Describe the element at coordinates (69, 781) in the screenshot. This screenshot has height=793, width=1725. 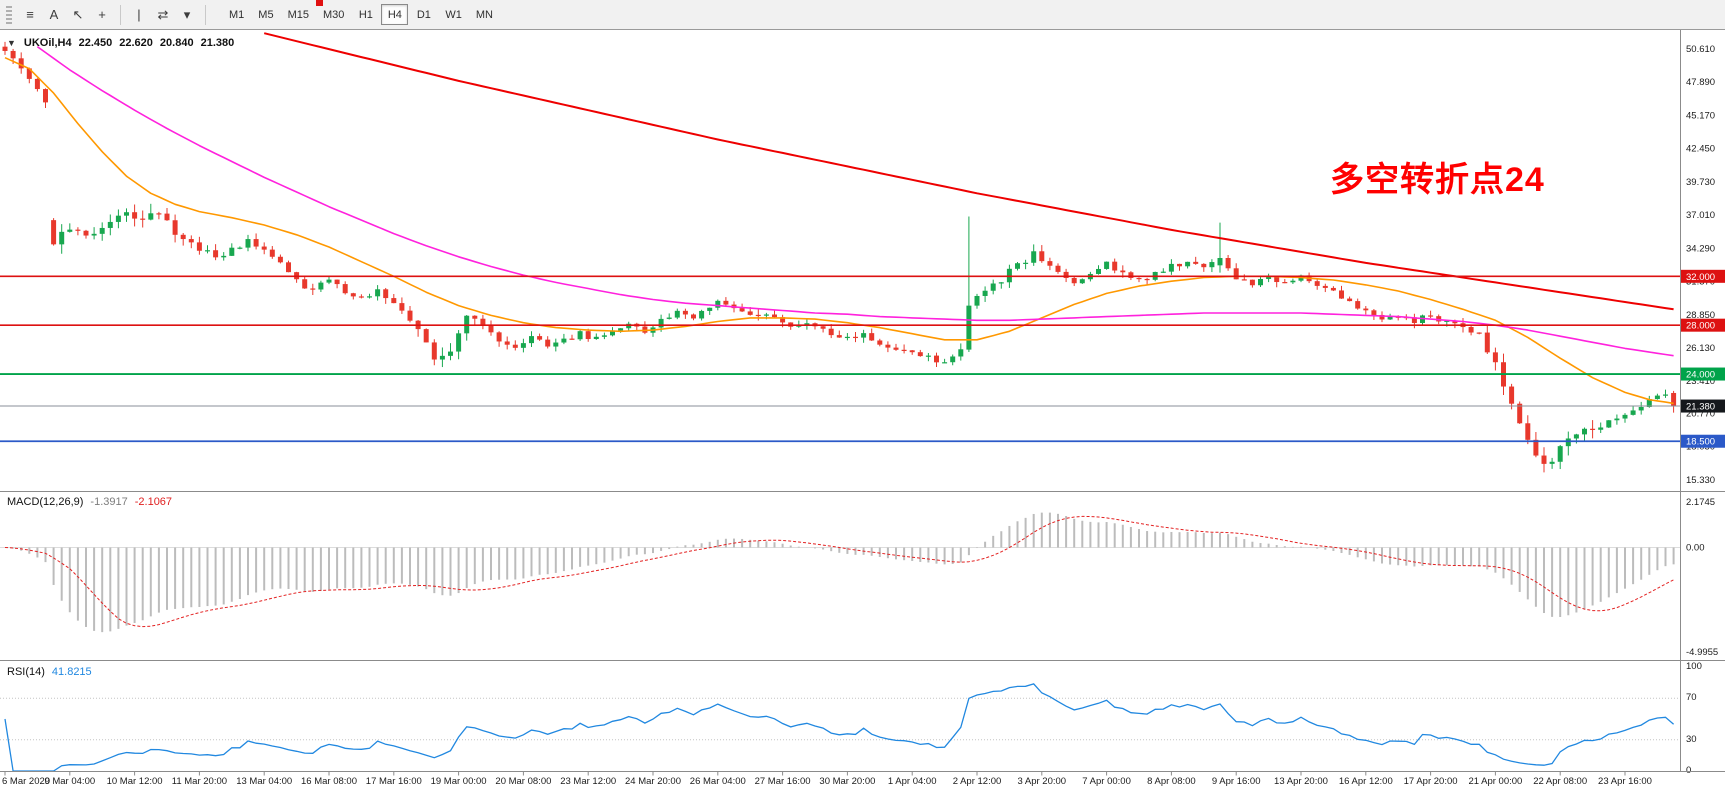
I see `svg-text: 9 Mar 04:00` at that location.